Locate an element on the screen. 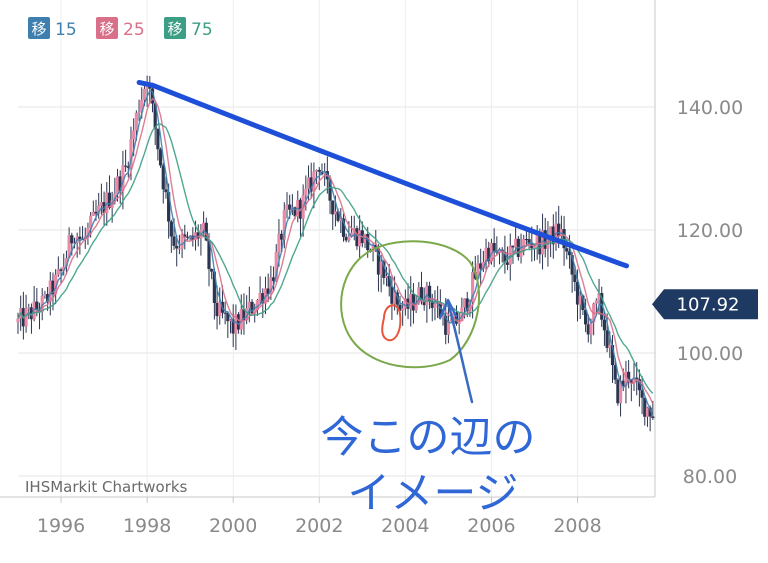 Image resolution: width=768 pixels, height=563 pixels. current-price-value: 107.92 is located at coordinates (708, 304).